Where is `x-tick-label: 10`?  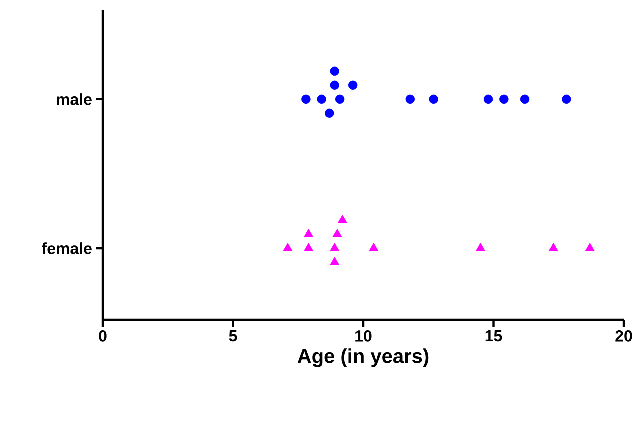
x-tick-label: 10 is located at coordinates (364, 336).